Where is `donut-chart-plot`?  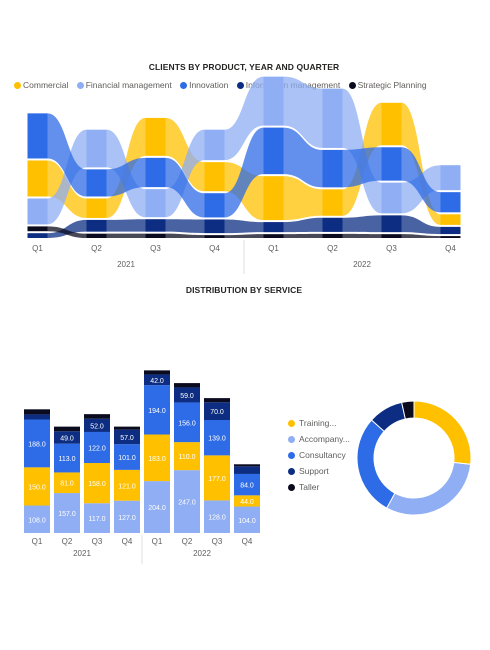 donut-chart-plot is located at coordinates (414, 458).